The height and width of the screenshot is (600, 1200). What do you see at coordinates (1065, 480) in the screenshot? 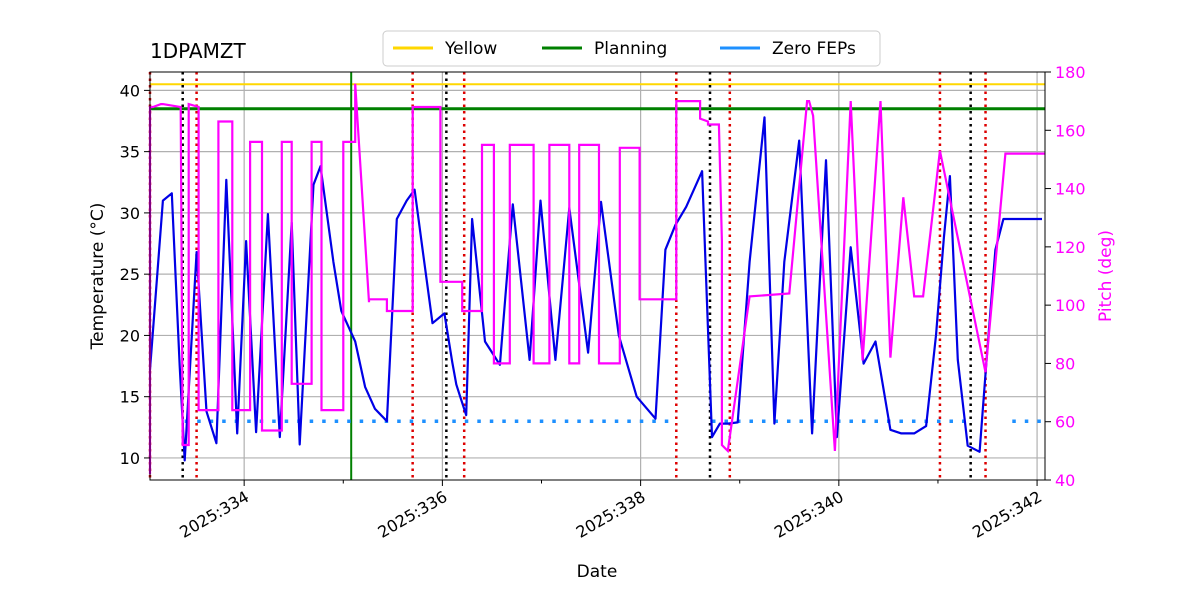
I see `y2-tick-label: 40` at bounding box center [1065, 480].